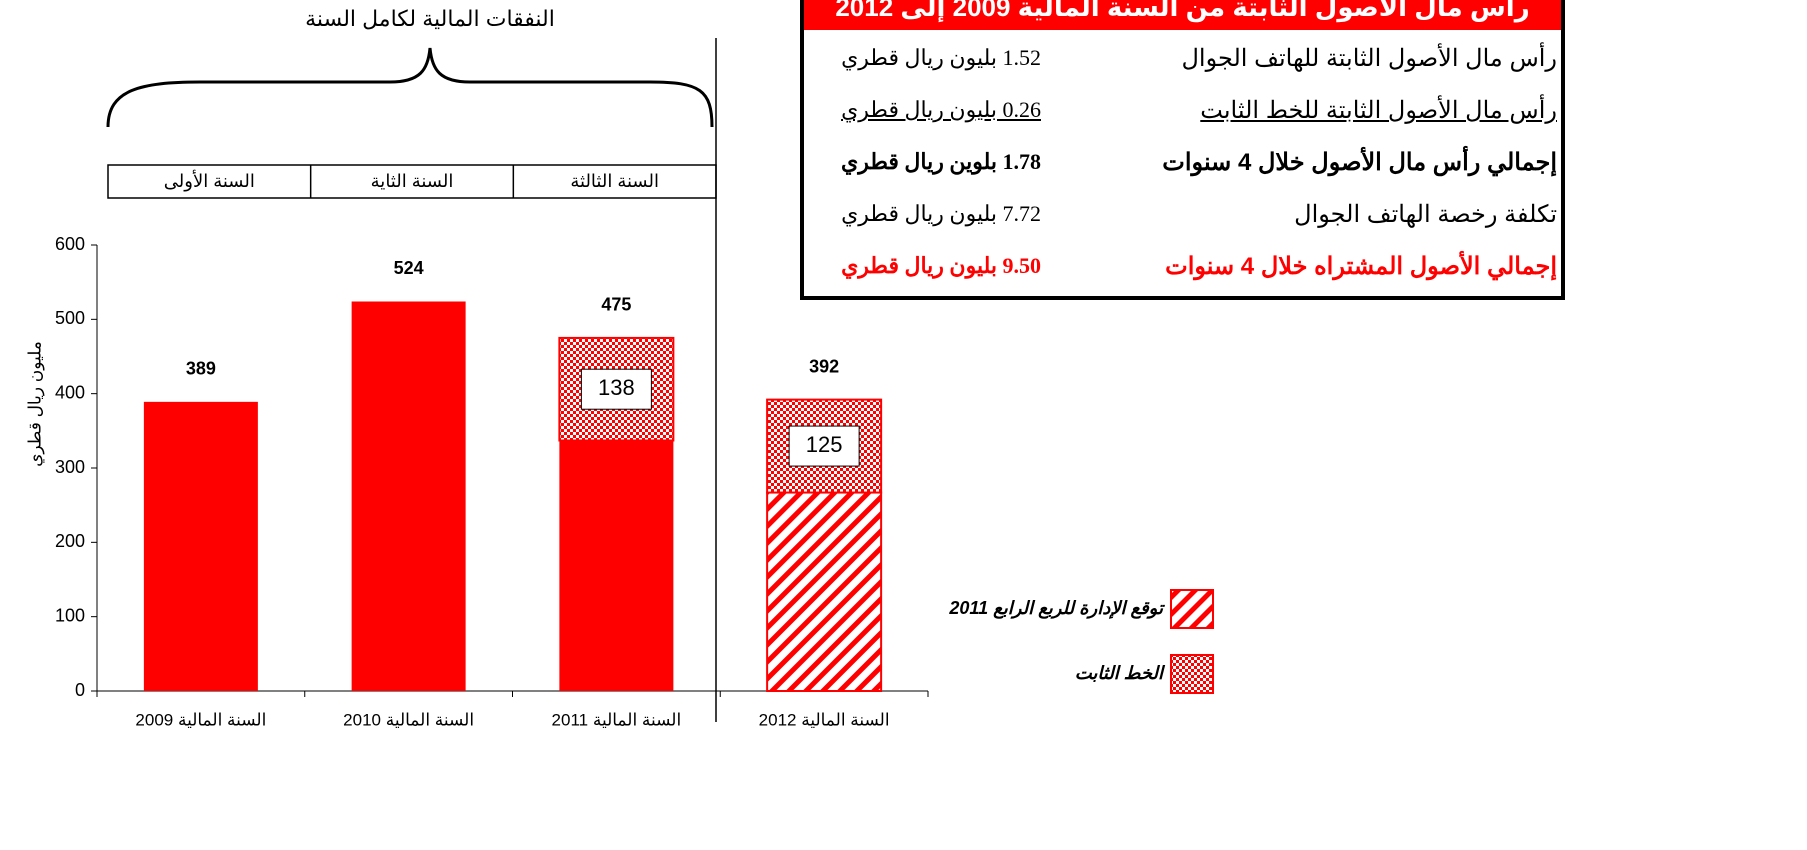 The width and height of the screenshot is (1807, 850). What do you see at coordinates (200, 719) in the screenshot?
I see `x-tick-label: السنة المالية 2009` at bounding box center [200, 719].